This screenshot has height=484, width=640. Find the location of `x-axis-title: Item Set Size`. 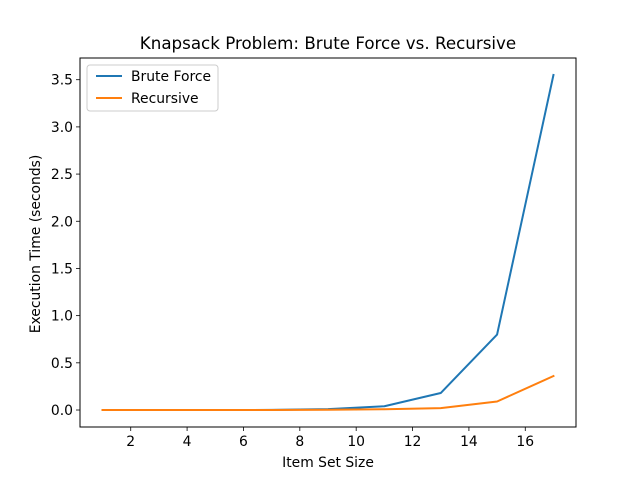

x-axis-title: Item Set Size is located at coordinates (328, 463).